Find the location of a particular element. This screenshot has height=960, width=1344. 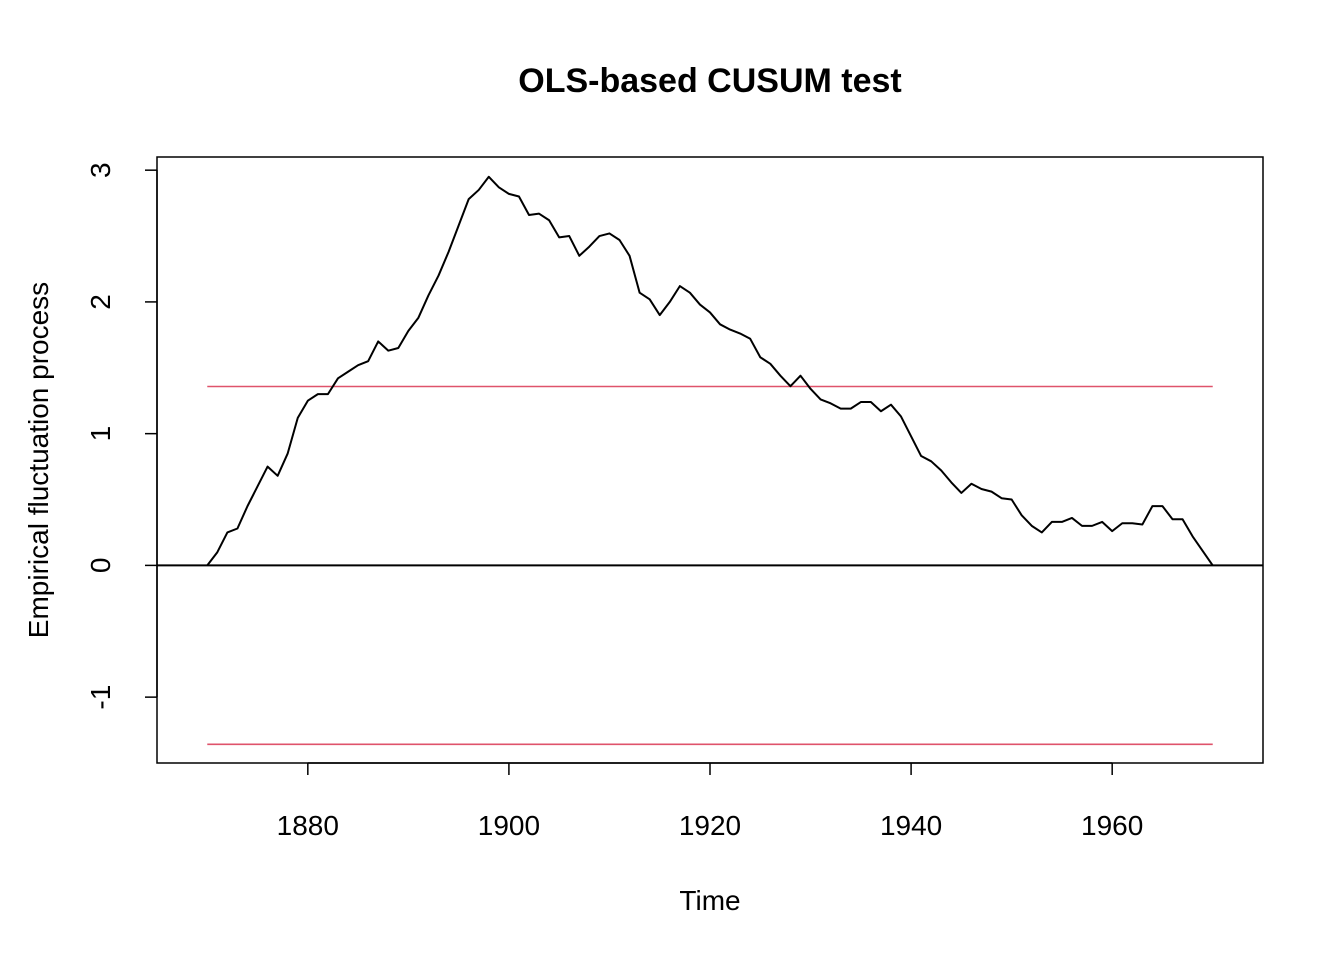

y-tick-label: 1 is located at coordinates (100, 434).